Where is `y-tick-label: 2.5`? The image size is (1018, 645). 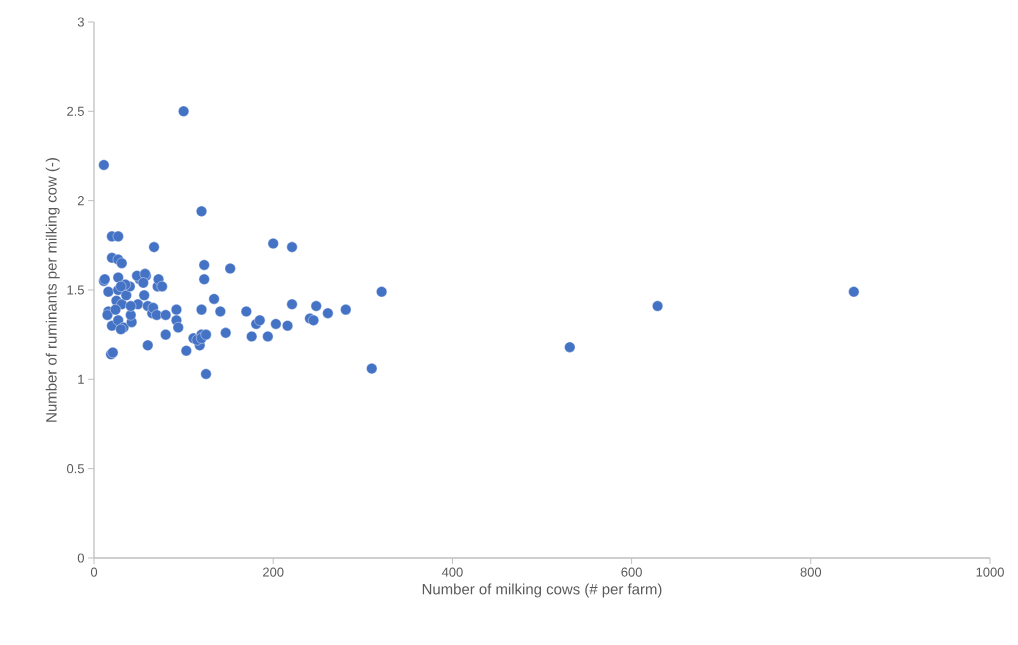
y-tick-label: 2.5 is located at coordinates (75, 111).